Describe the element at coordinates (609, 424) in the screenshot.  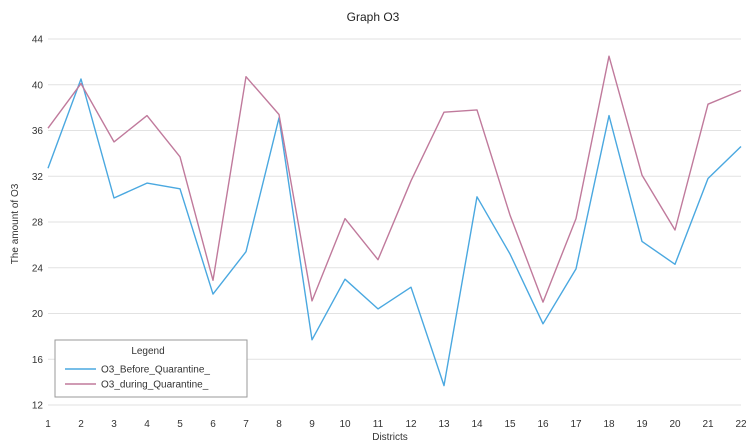
I see `x-tick-label: 18` at that location.